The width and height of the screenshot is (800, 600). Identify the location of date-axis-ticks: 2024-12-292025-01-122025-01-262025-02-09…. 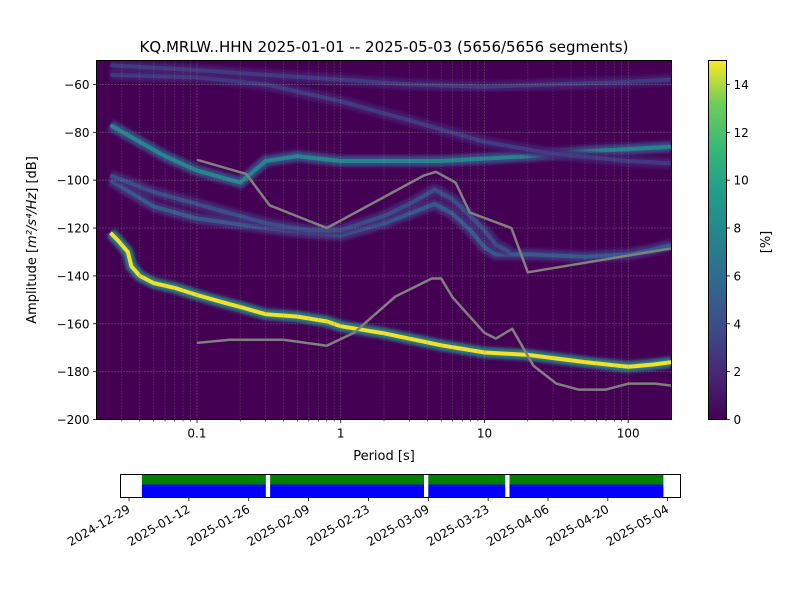
(368, 523).